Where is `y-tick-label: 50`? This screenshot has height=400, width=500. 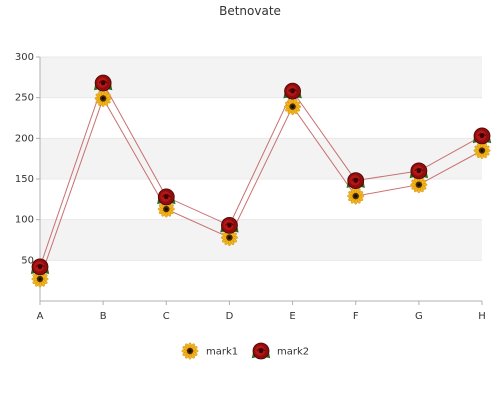 y-tick-label: 50 is located at coordinates (27, 260).